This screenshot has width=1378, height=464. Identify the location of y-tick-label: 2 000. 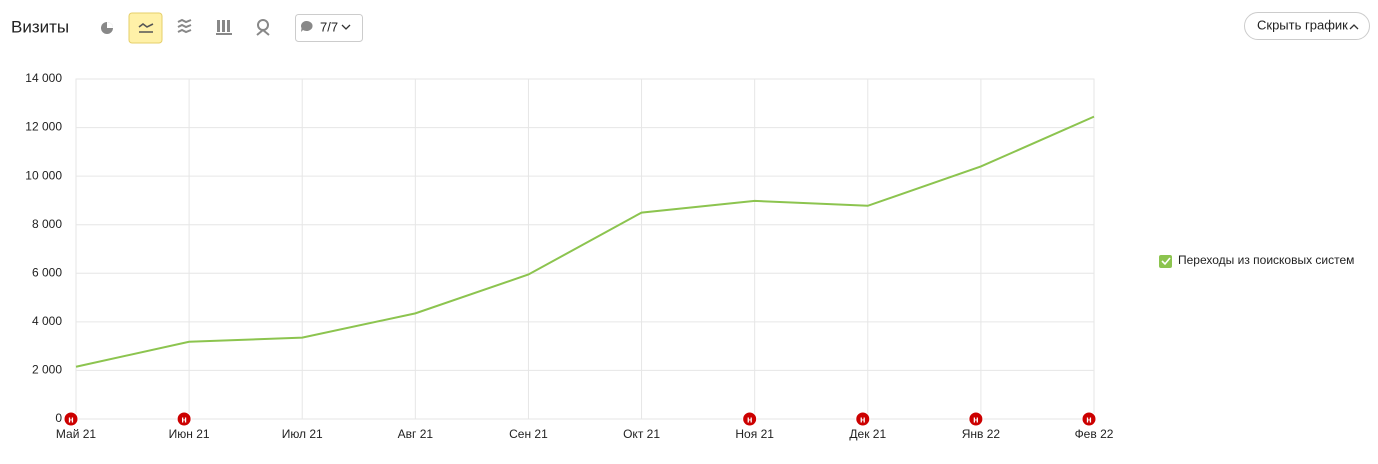
(47, 370).